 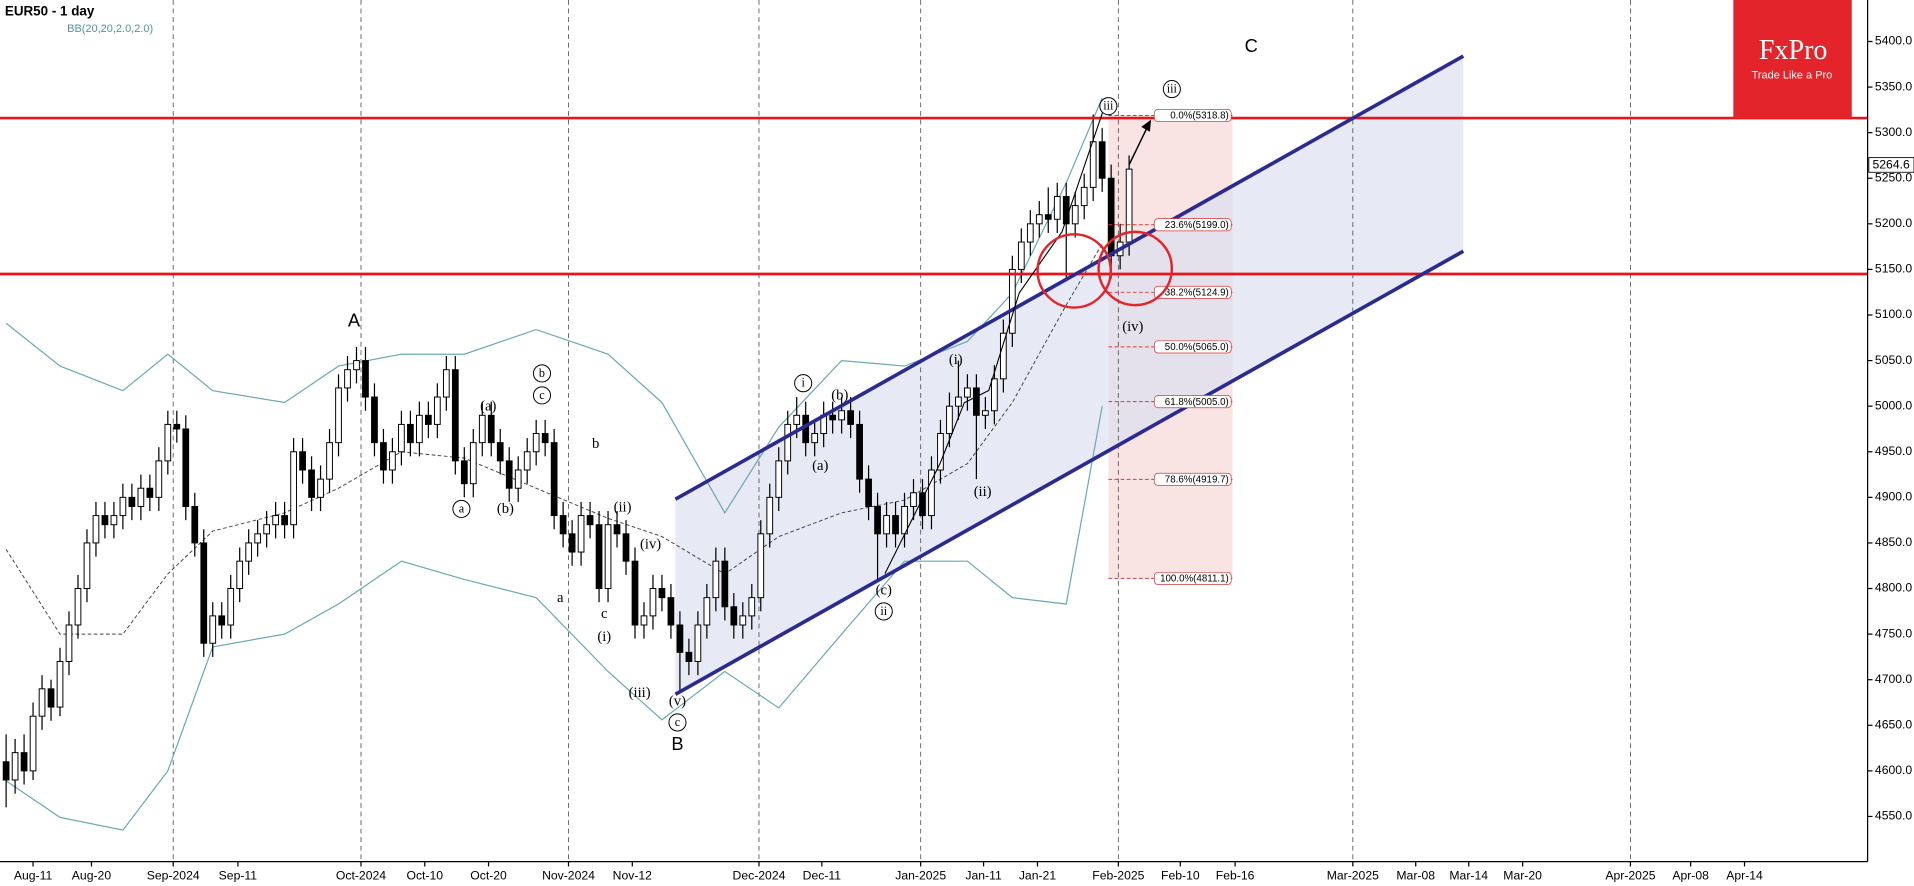 What do you see at coordinates (1192, 115) in the screenshot?
I see `fib-label-box` at bounding box center [1192, 115].